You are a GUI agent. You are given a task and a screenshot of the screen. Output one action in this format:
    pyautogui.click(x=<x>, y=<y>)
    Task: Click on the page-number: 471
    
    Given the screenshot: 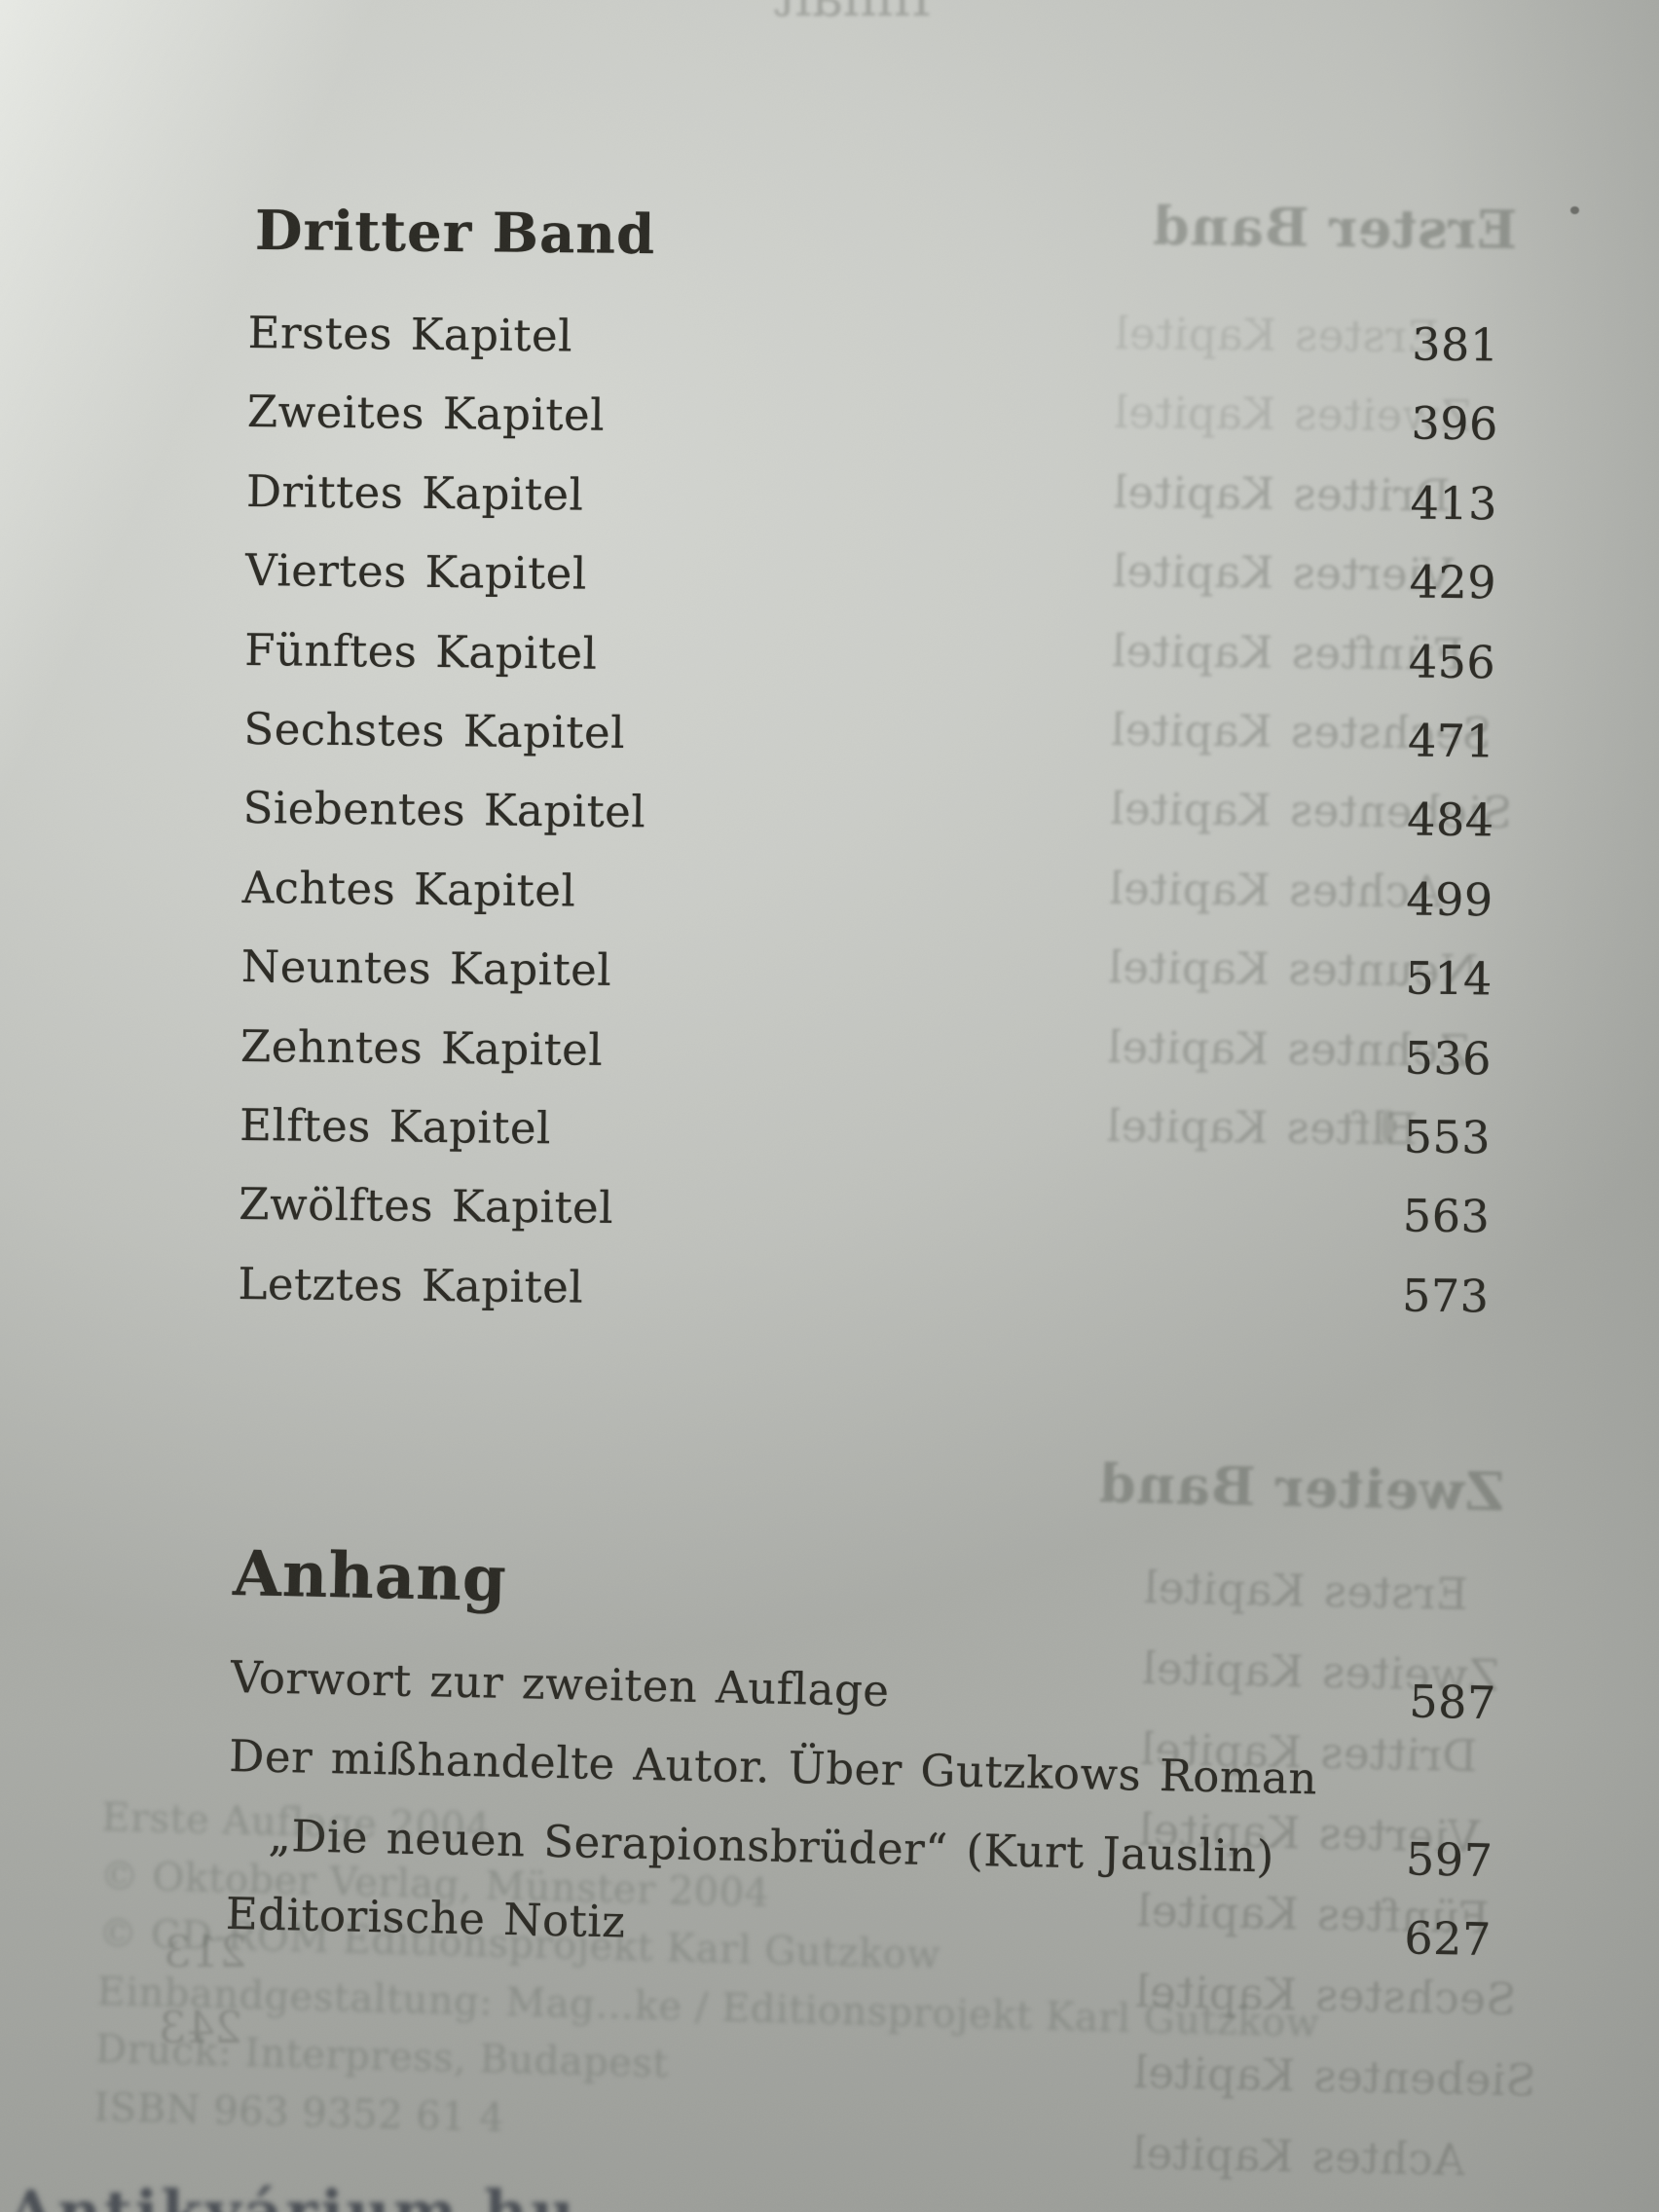 What is the action you would take?
    pyautogui.click(x=1451, y=741)
    